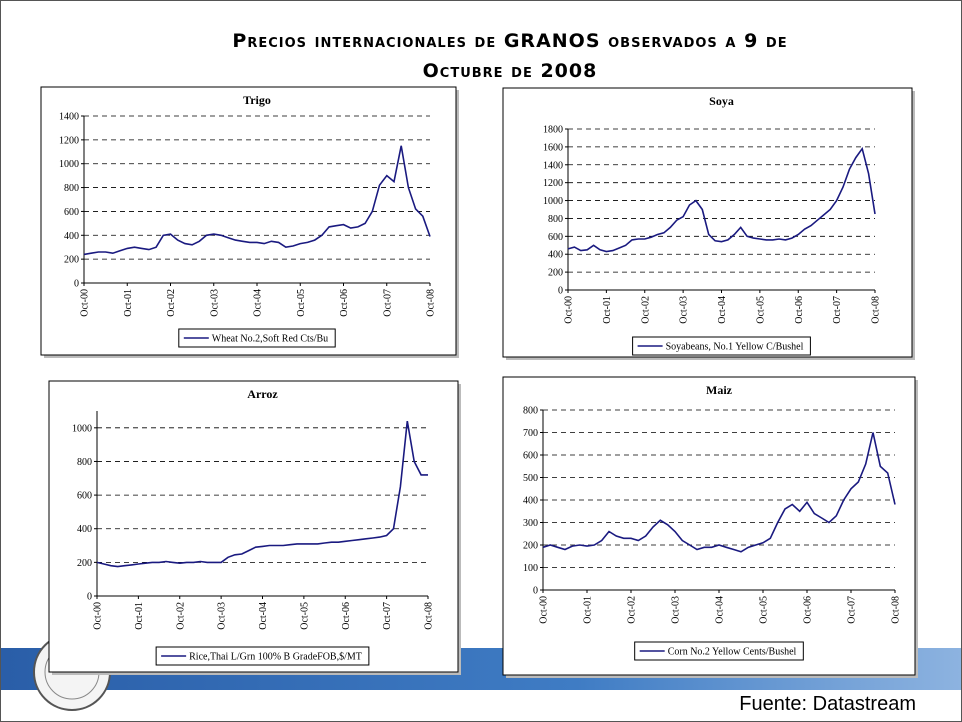 This screenshot has height=722, width=962. I want to click on y-tick-label: 100, so click(530, 568).